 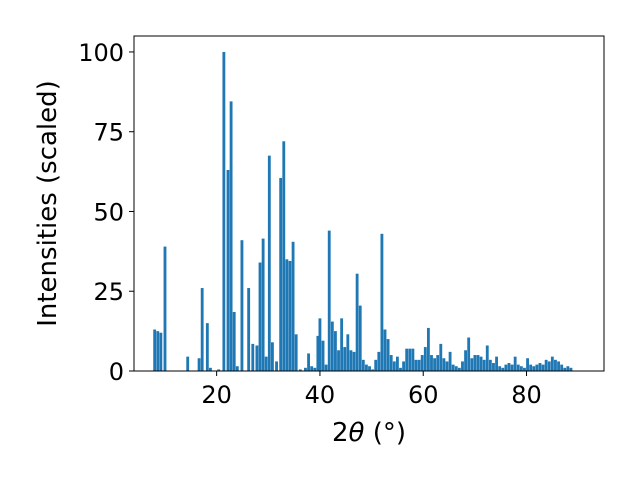 I want to click on x-tick-label: 60, so click(x=423, y=395).